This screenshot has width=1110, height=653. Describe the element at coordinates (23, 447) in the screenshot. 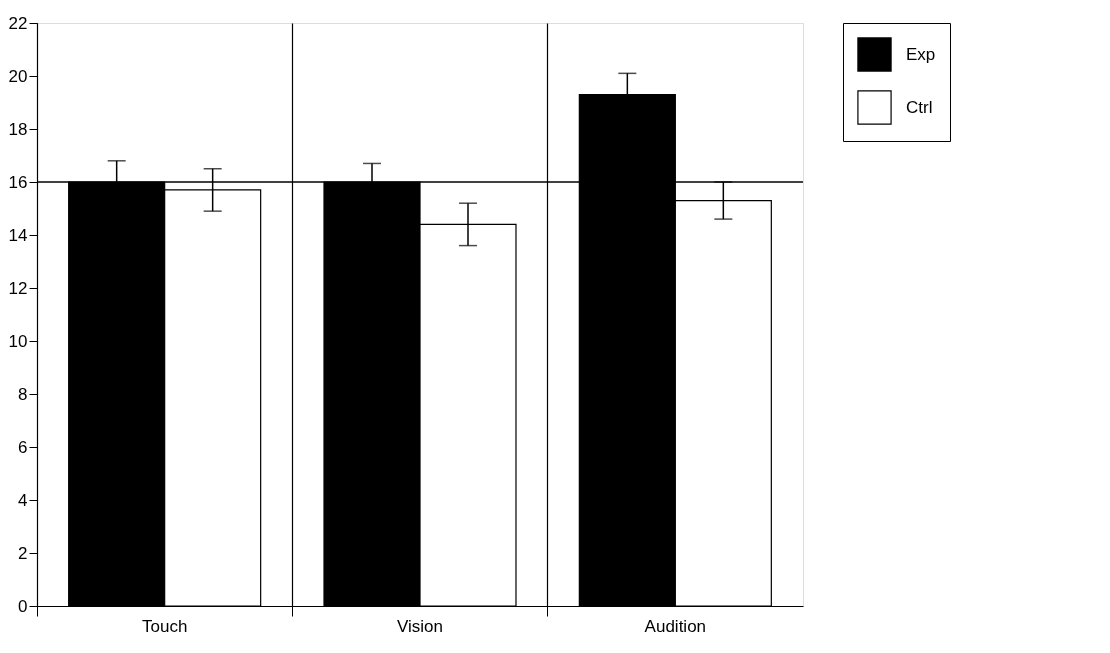

I see `y-tick-label: 6` at that location.